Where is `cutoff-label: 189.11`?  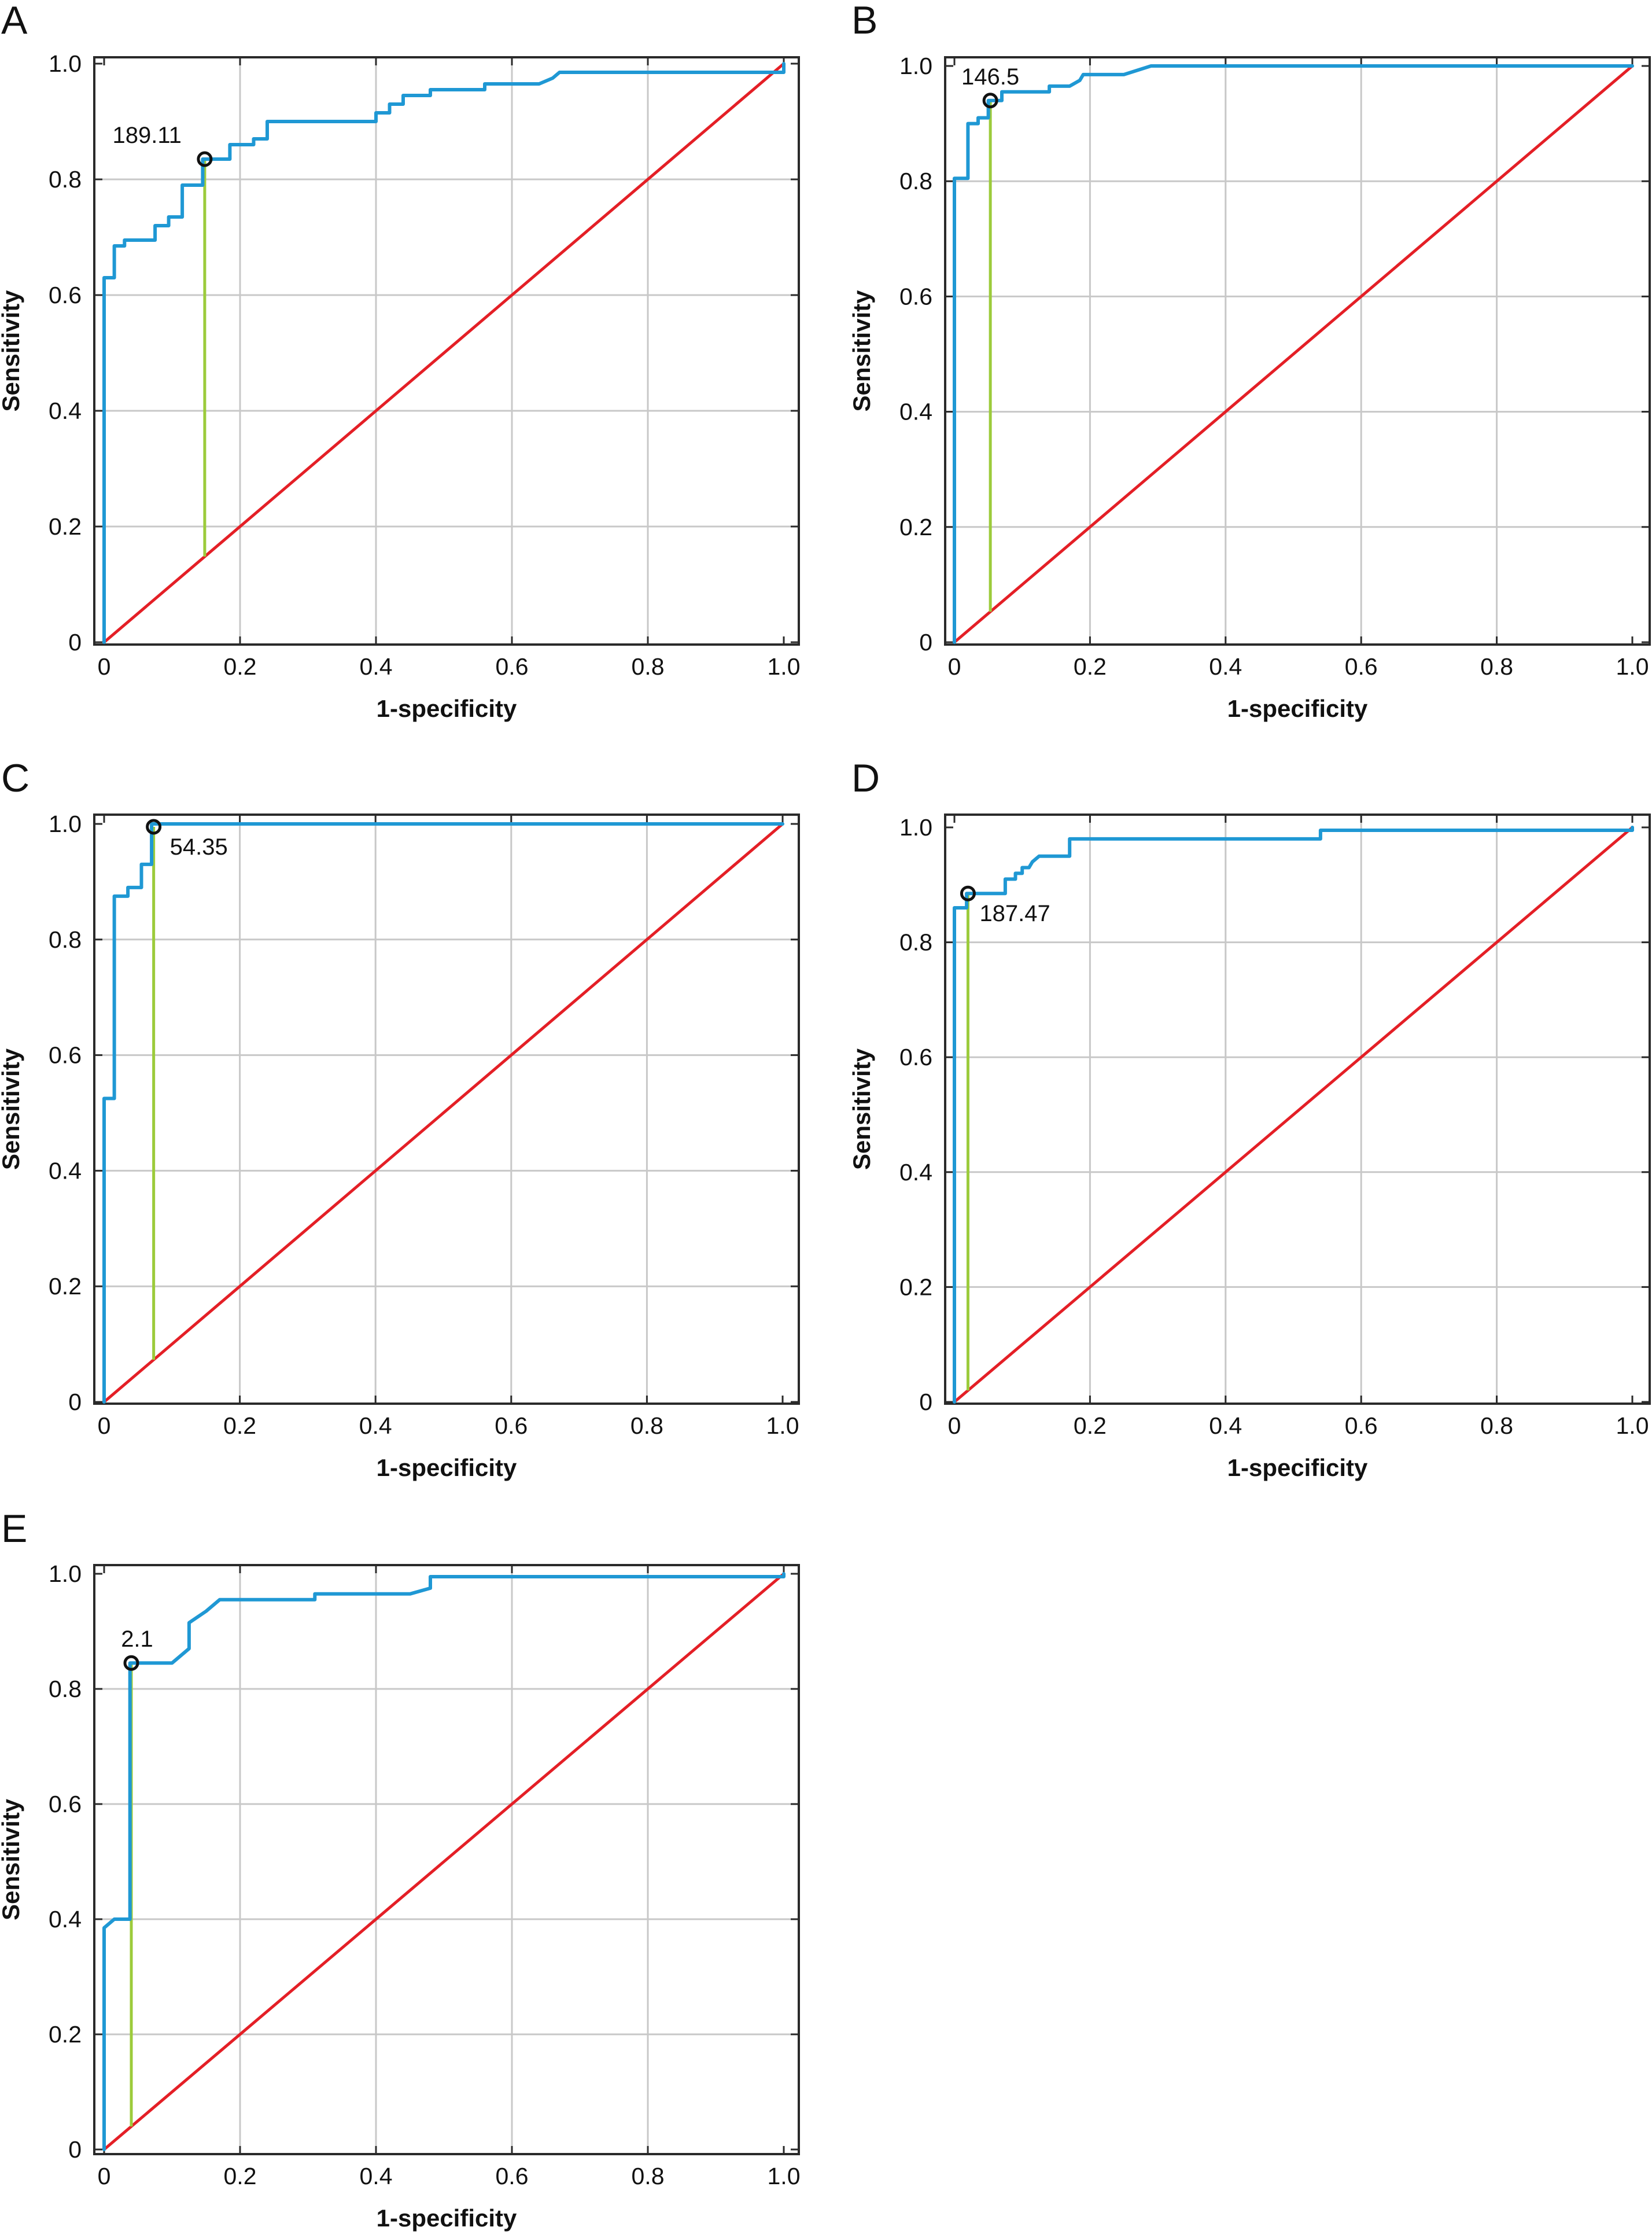
cutoff-label: 189.11 is located at coordinates (147, 135).